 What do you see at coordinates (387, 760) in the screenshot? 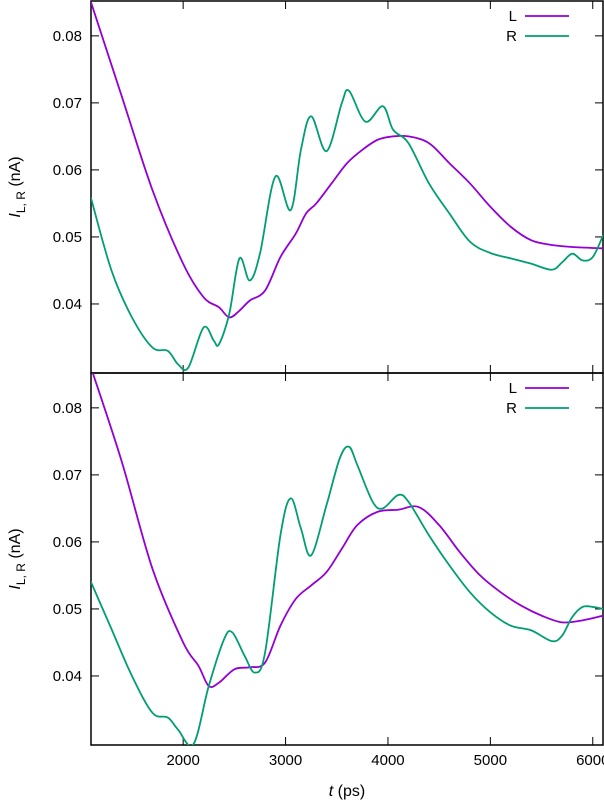
I see `x-tick-label: 4000` at bounding box center [387, 760].